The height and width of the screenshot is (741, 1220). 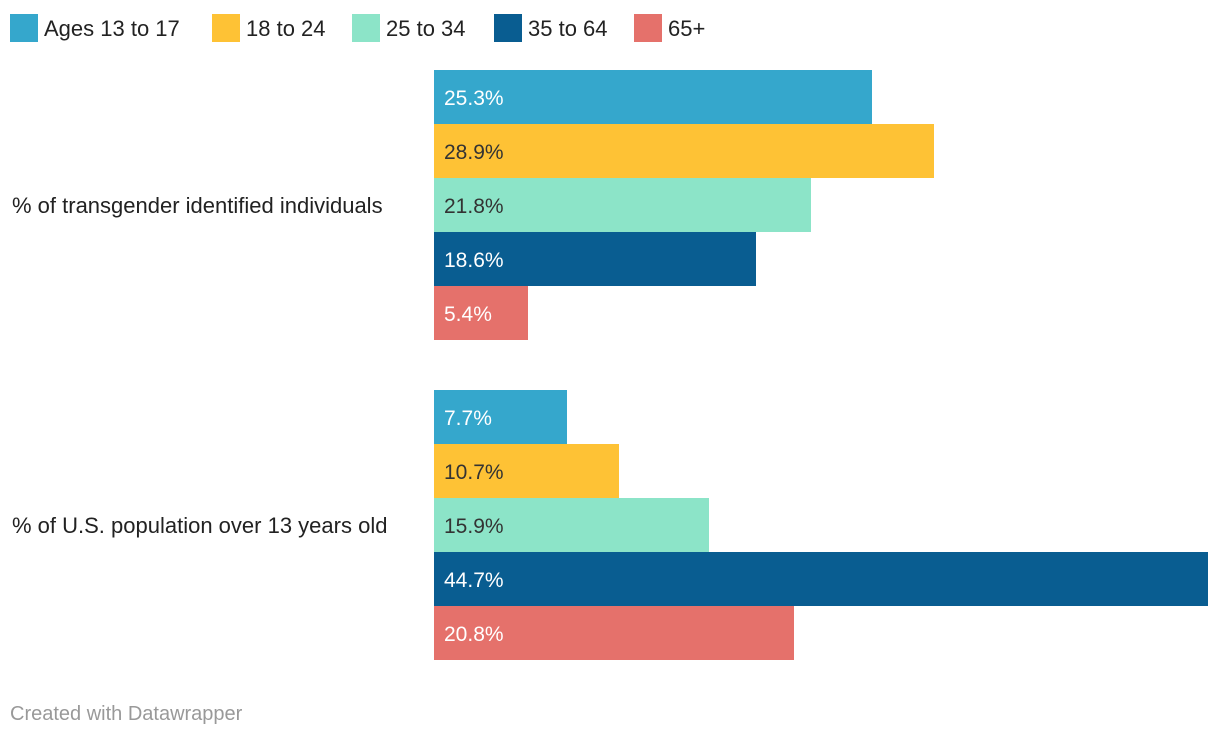 I want to click on bar-group-ages-13-to-17-cat1: 25.3%, so click(x=653, y=97).